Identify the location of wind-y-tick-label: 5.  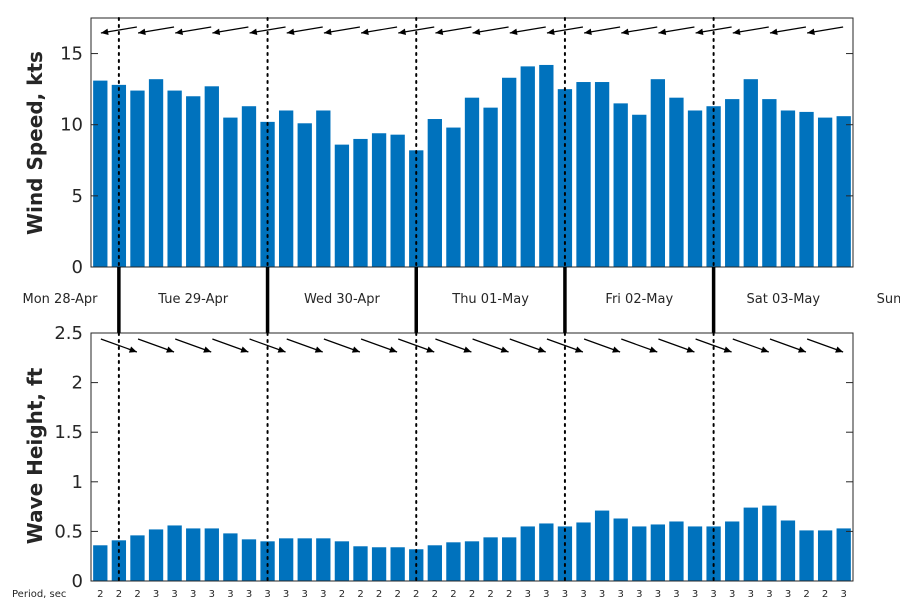
(77, 196).